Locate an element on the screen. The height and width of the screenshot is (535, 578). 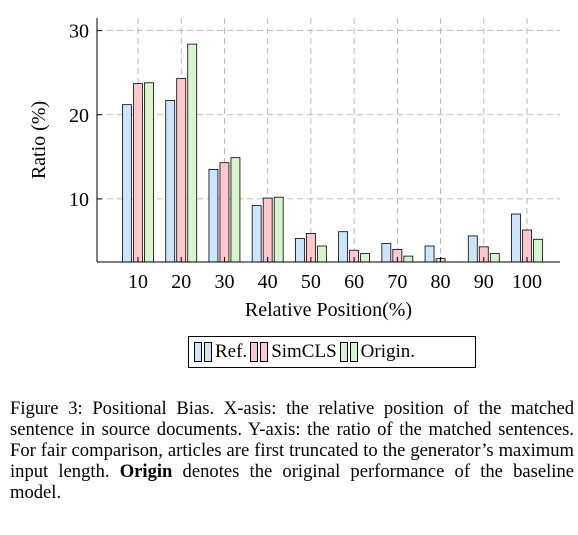
legend-item-simcls: SimCLS is located at coordinates (293, 352).